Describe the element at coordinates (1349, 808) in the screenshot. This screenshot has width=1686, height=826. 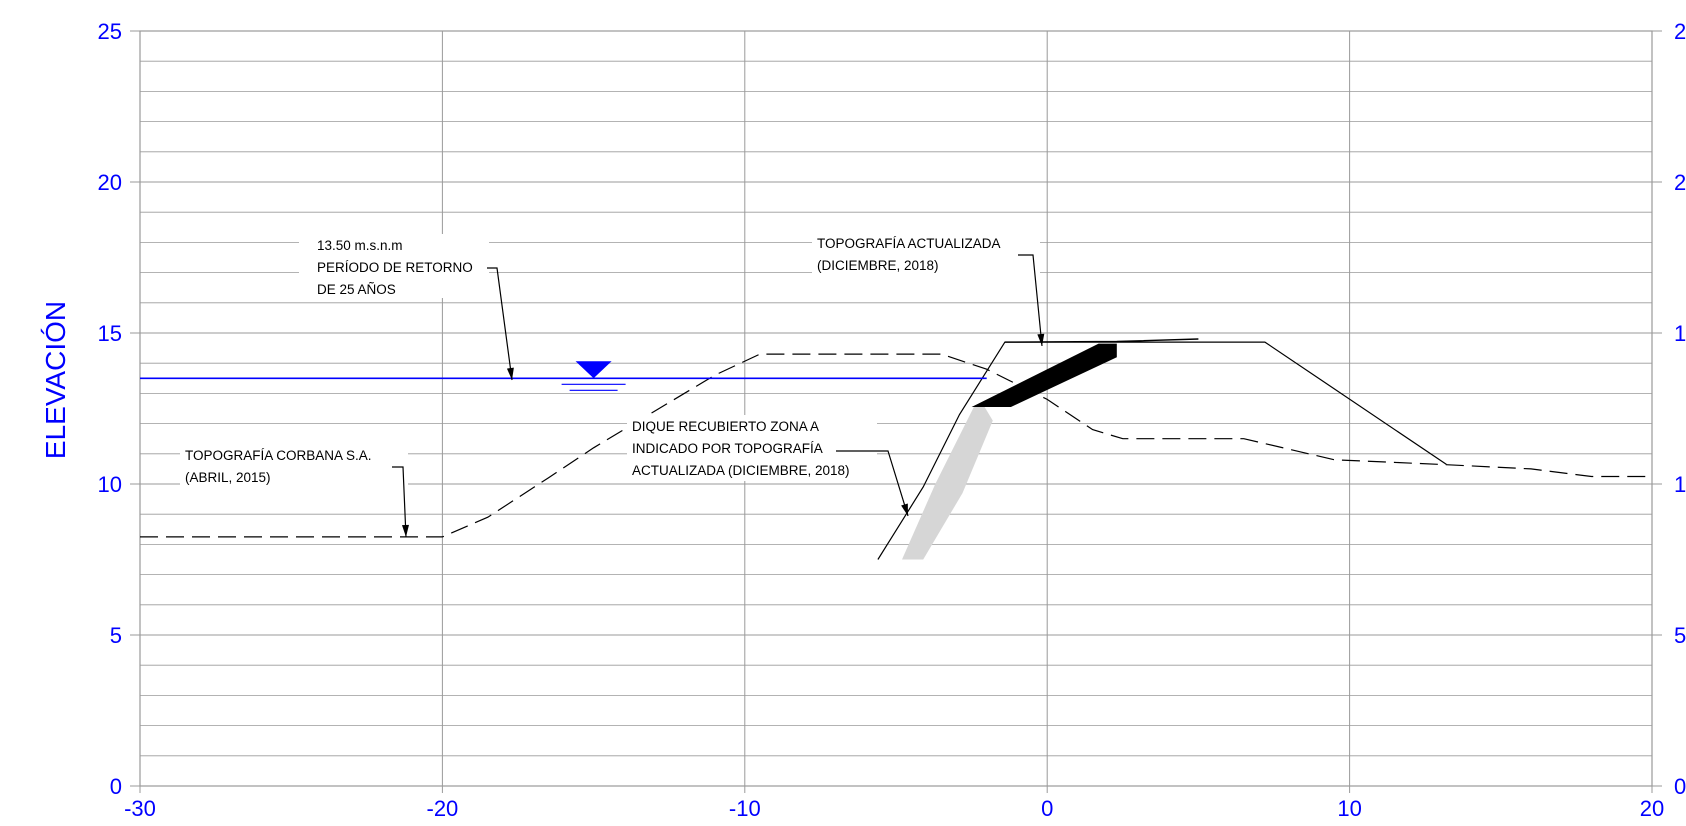
I see `x-tick-label: 10` at that location.